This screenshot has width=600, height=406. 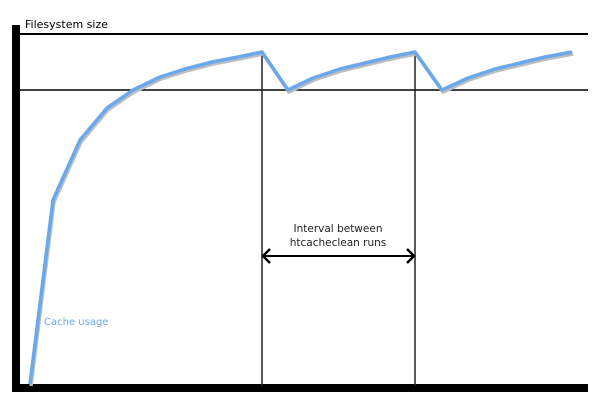 What do you see at coordinates (66, 24) in the screenshot?
I see `y-axis-label: Filesystem size` at bounding box center [66, 24].